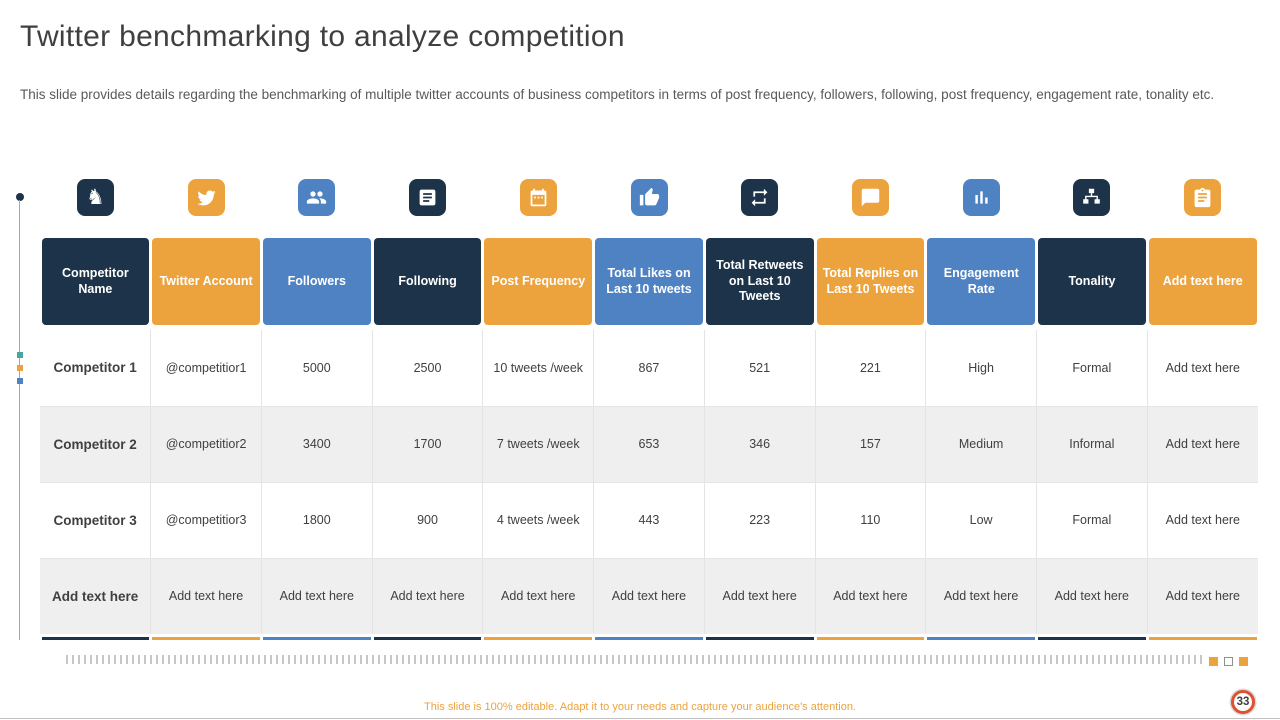 This screenshot has height=720, width=1280. I want to click on mini-tick-orange, so click(20, 368).